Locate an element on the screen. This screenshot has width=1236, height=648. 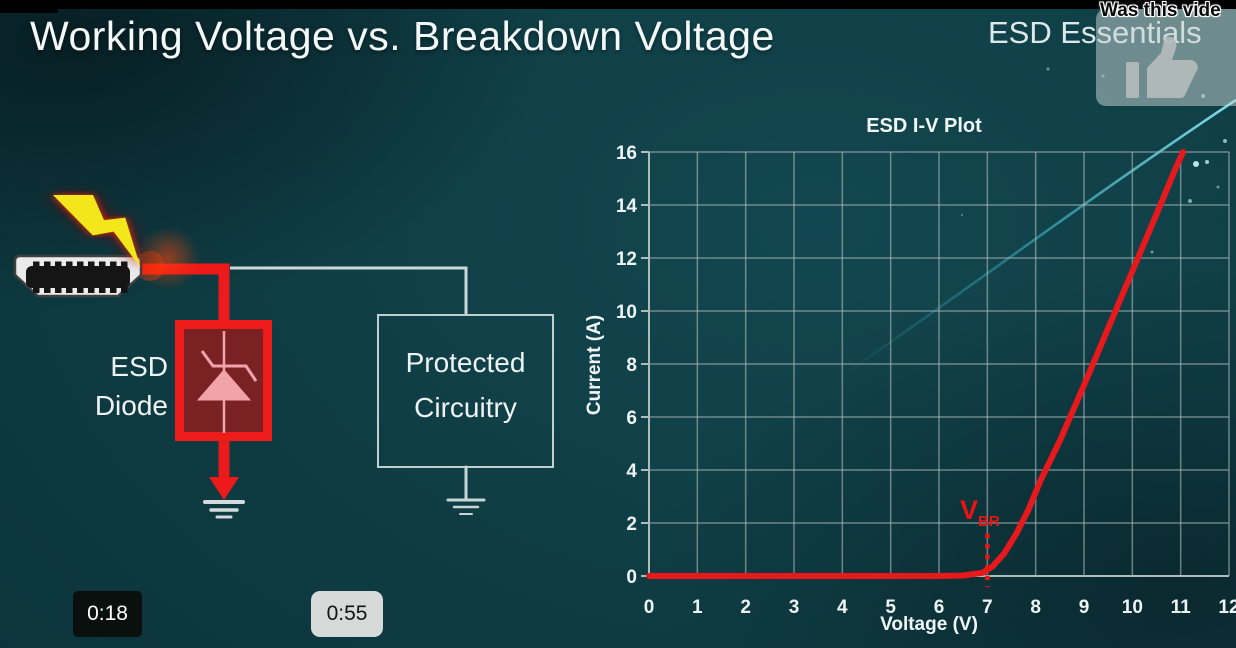
esd-diode-box is located at coordinates (223, 380).